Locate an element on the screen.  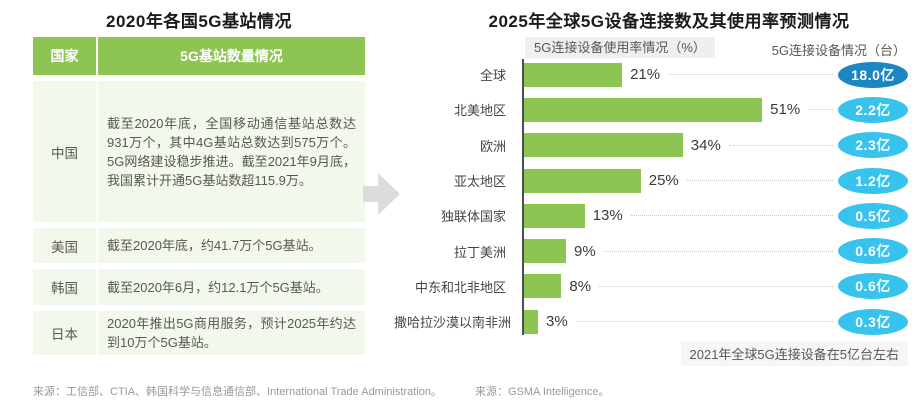
table-header-country: 国家 is located at coordinates (64, 56).